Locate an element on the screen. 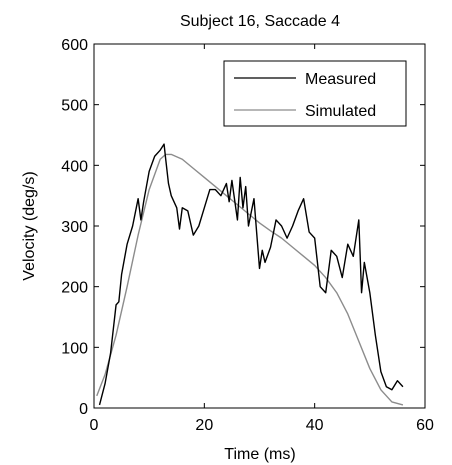 Image resolution: width=452 pixels, height=465 pixels. x-tick-label: 20 is located at coordinates (204, 425).